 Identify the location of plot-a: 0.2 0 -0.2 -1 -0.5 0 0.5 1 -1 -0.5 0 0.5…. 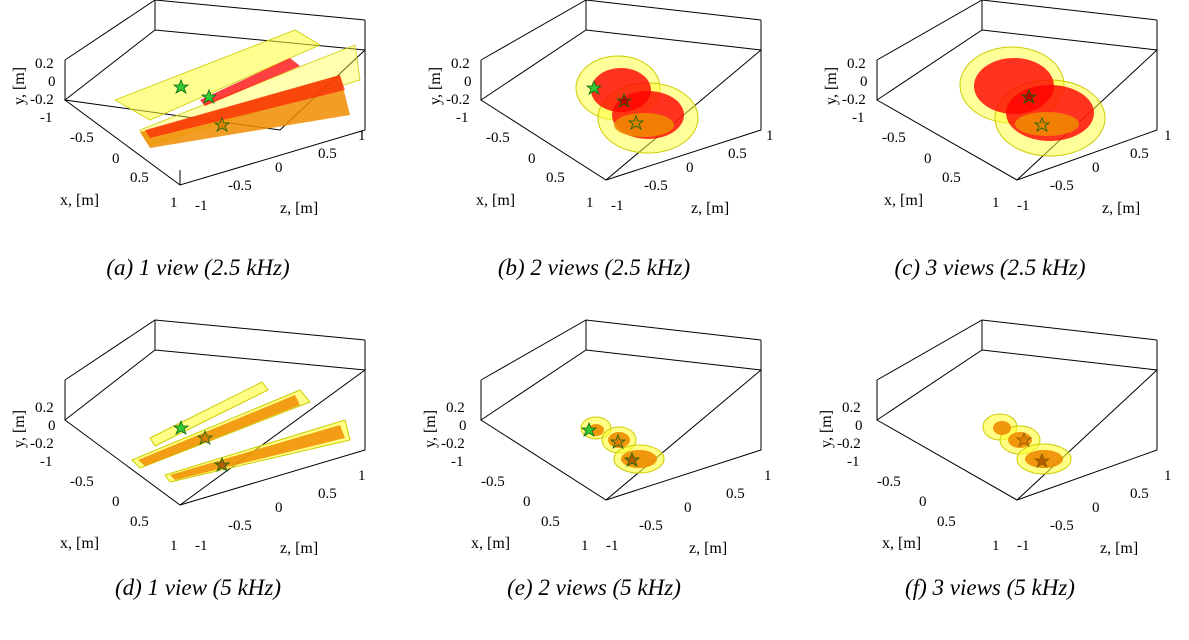
(189, 108).